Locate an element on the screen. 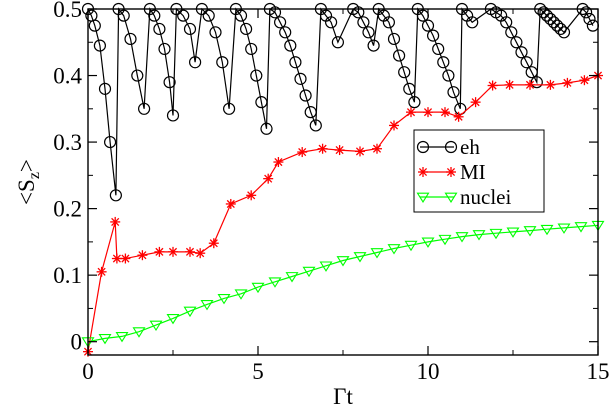  x-tick-label: 5 is located at coordinates (258, 371).